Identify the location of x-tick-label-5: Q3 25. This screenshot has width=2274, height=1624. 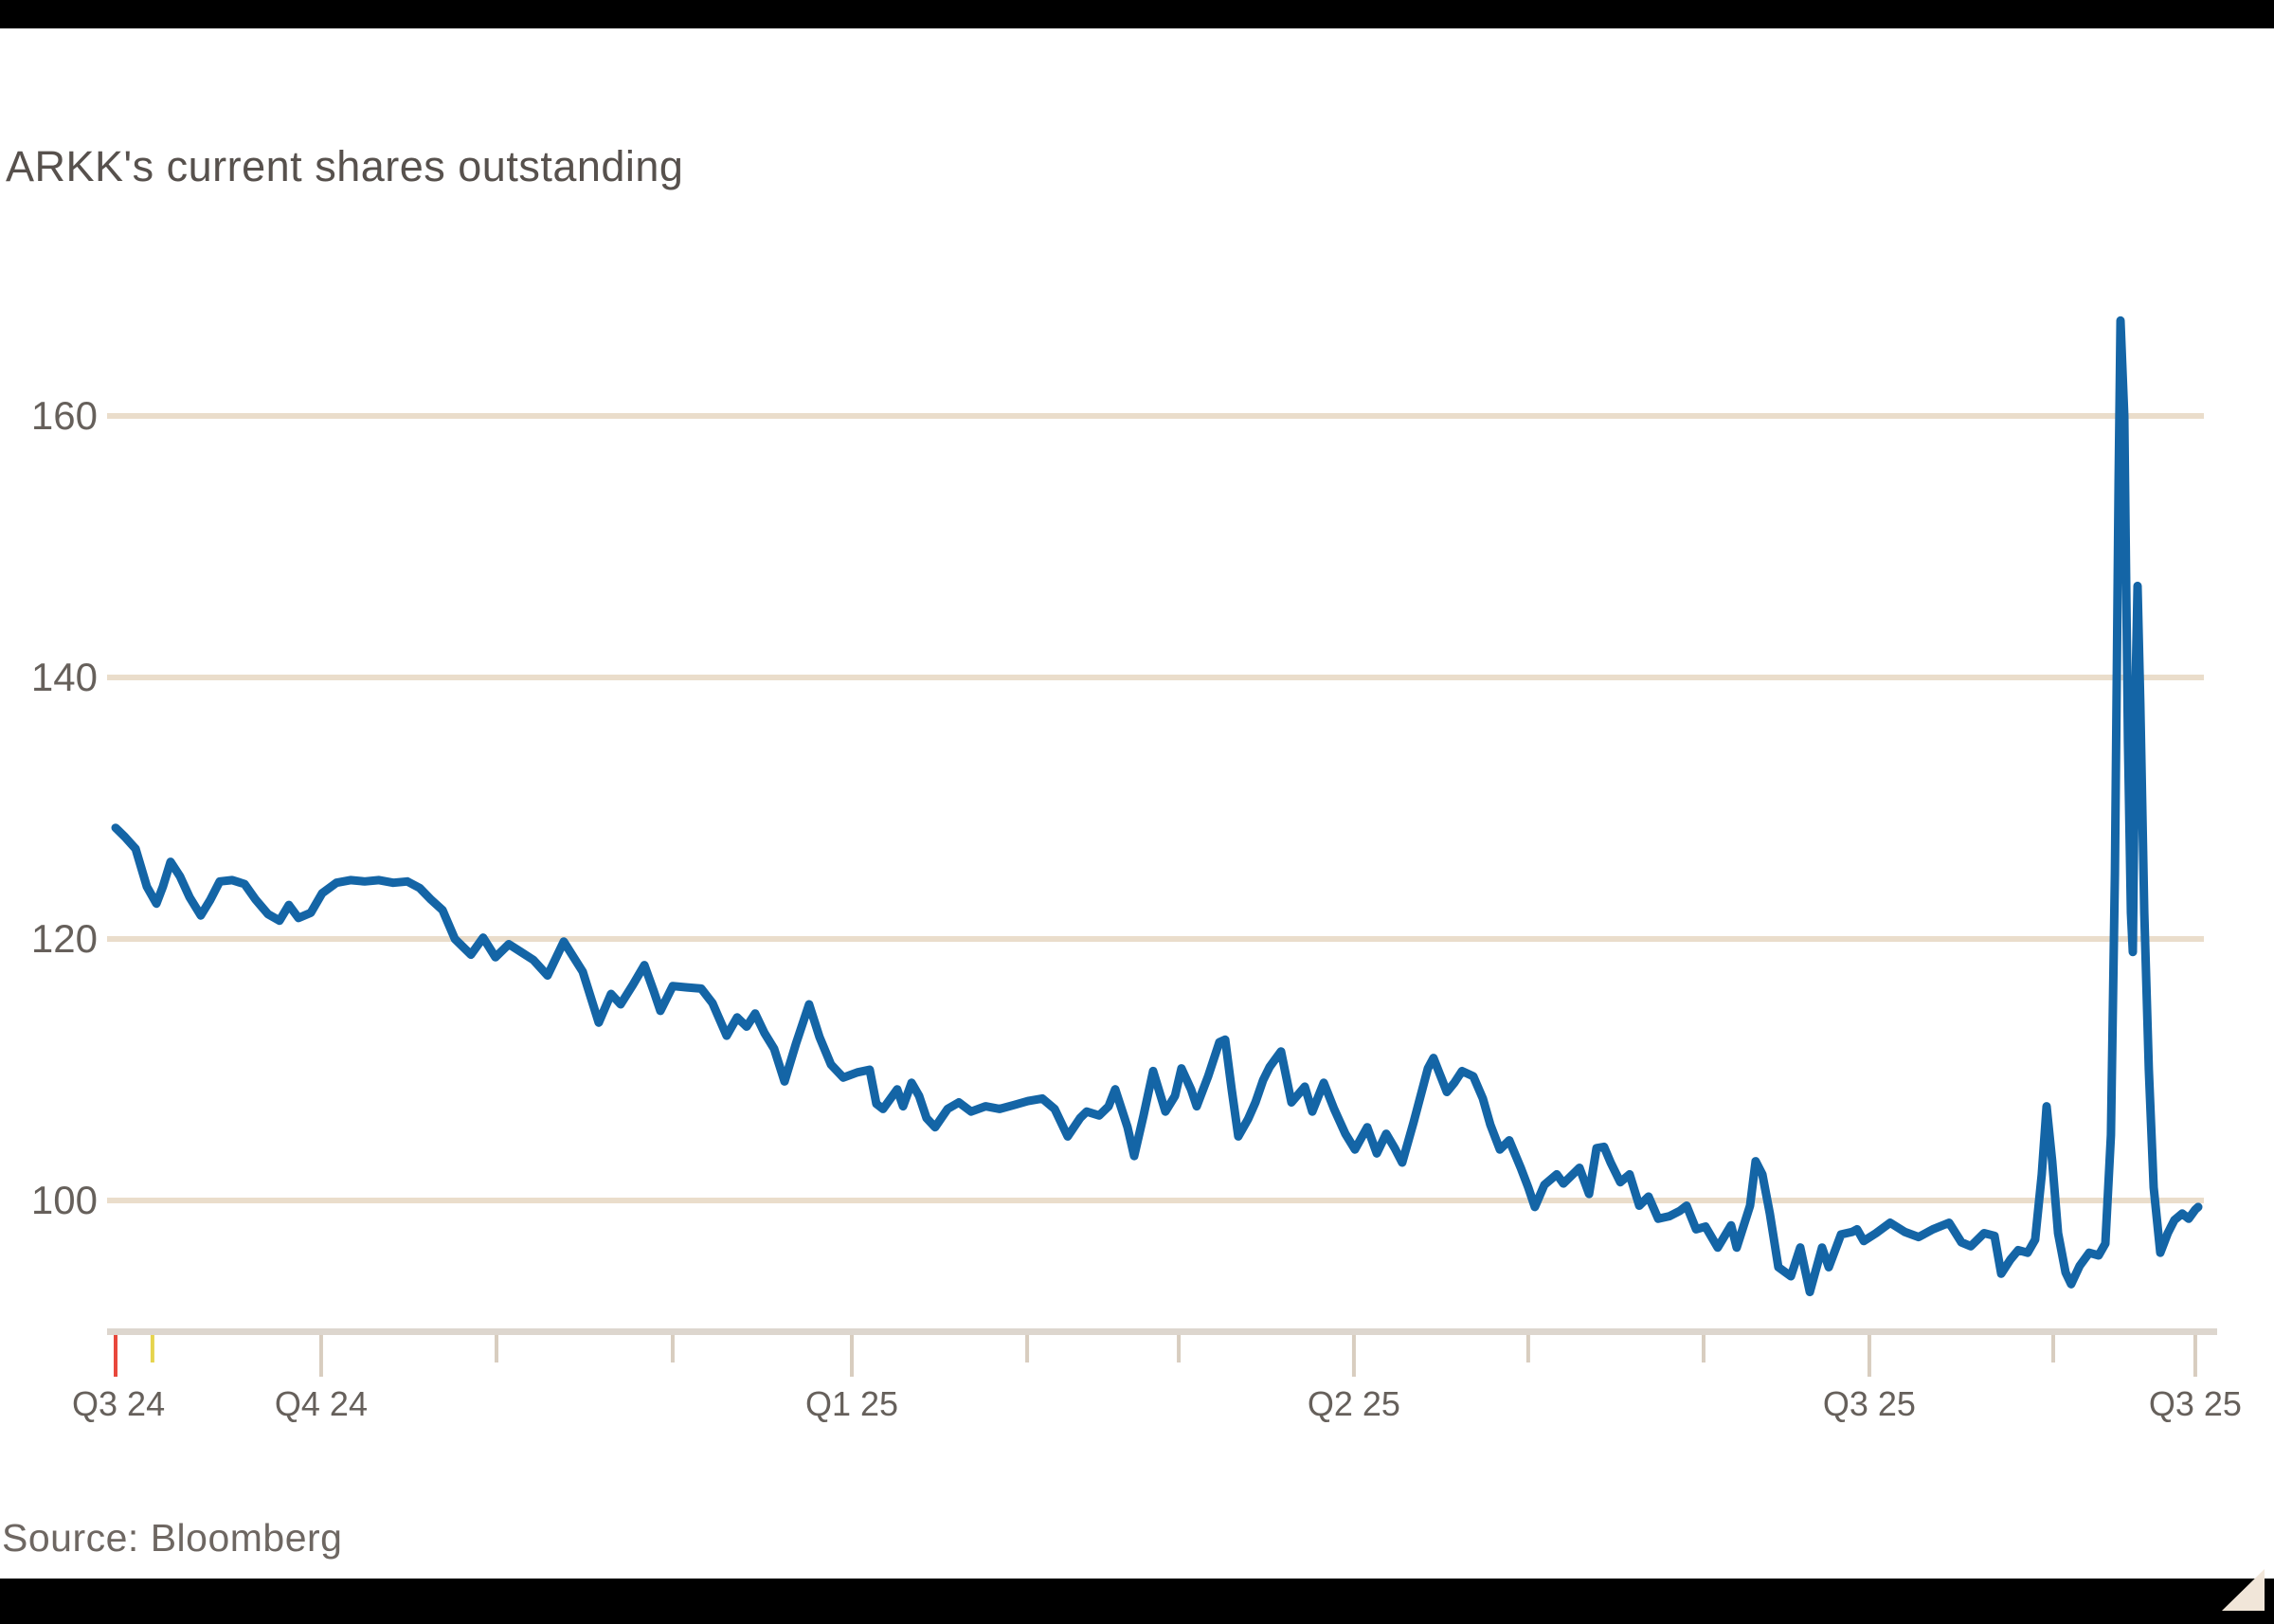
(2195, 1403).